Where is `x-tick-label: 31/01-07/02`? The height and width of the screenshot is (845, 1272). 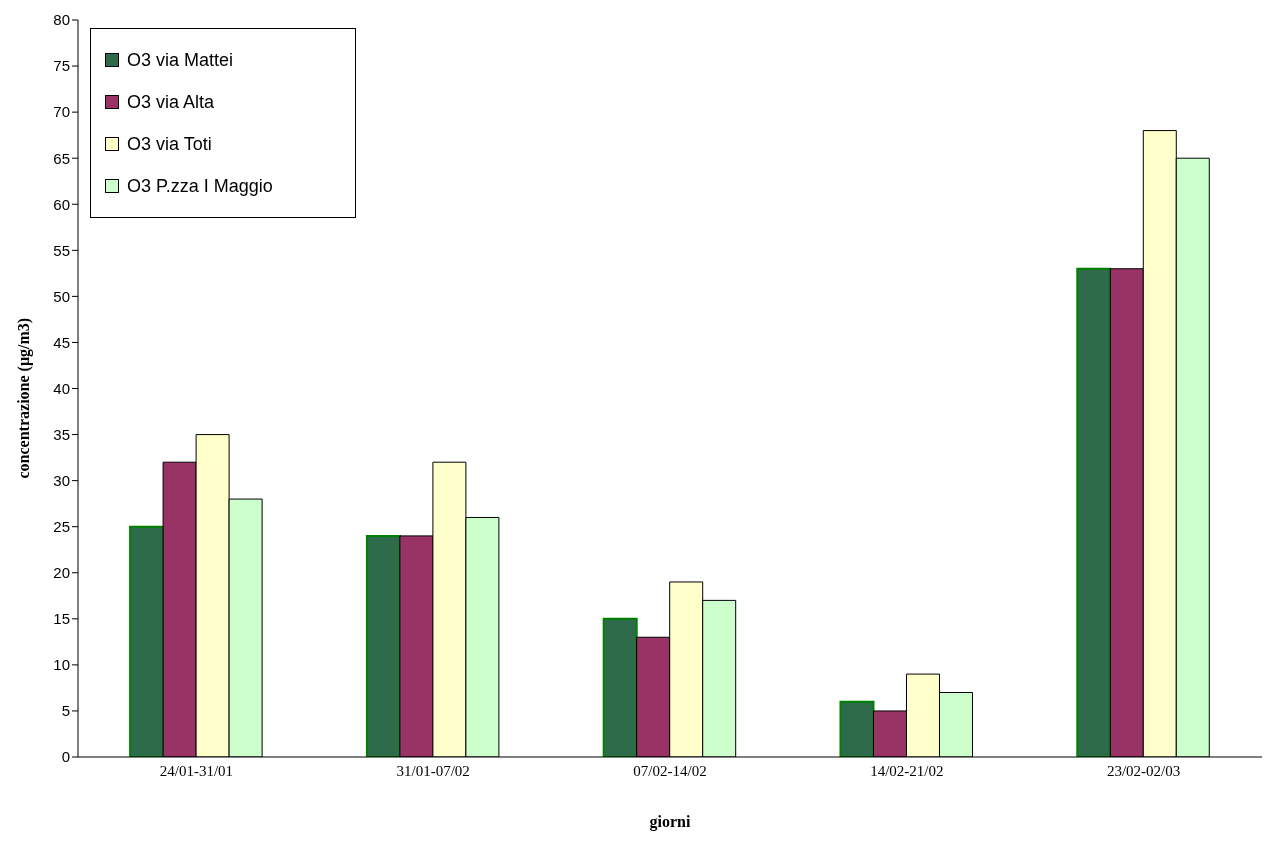
x-tick-label: 31/01-07/02 is located at coordinates (433, 770).